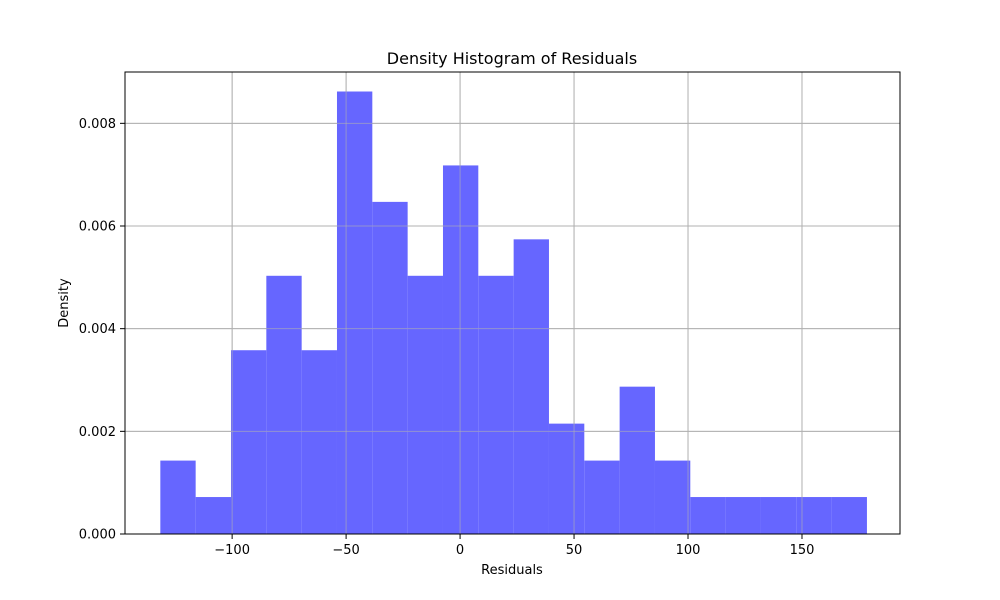 This screenshot has height=600, width=1000. Describe the element at coordinates (64, 303) in the screenshot. I see `y-axis-label: Density` at that location.